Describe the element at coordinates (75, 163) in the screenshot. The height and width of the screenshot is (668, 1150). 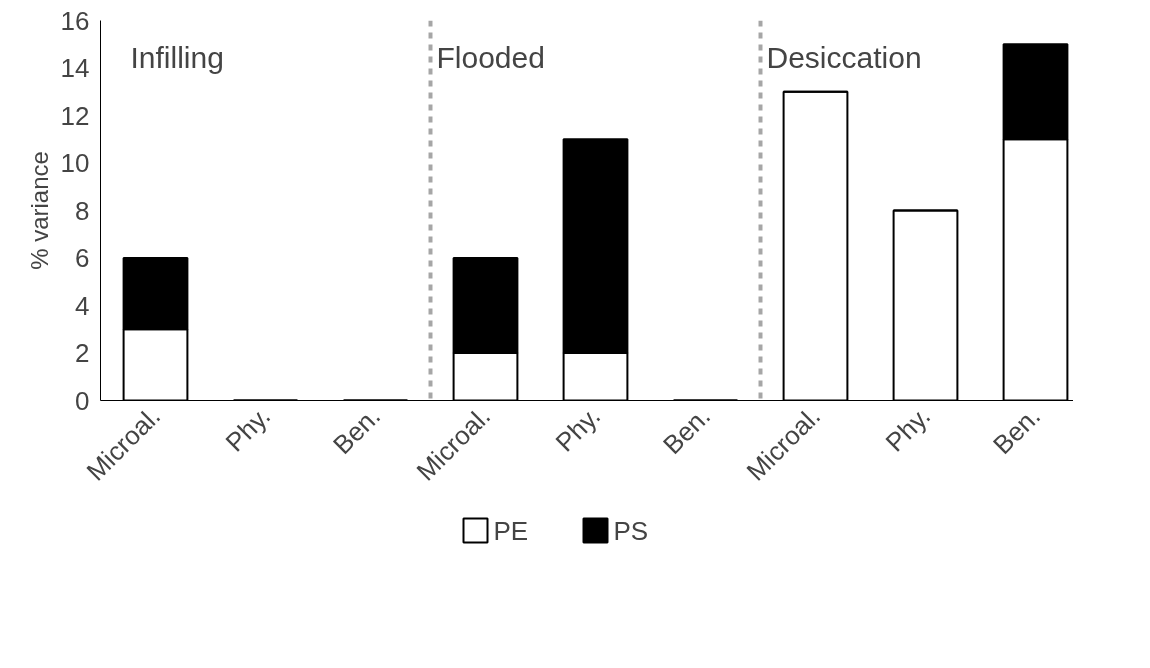
I see `y-tick-label: 10` at that location.